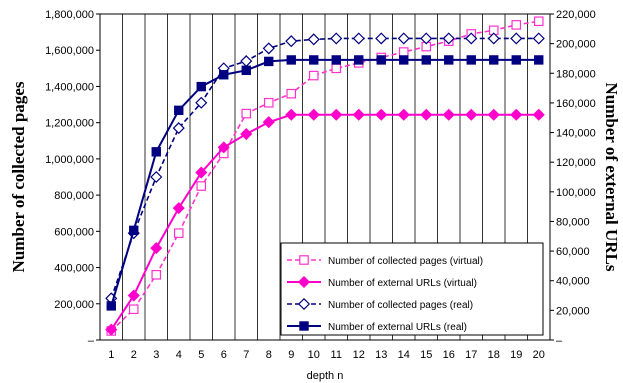  Describe the element at coordinates (326, 355) in the screenshot. I see `x-axis-ticks: 1 2 3 4 5 6 7 8 9 10 11 12 13 14 15 16 17 18 19 20` at that location.